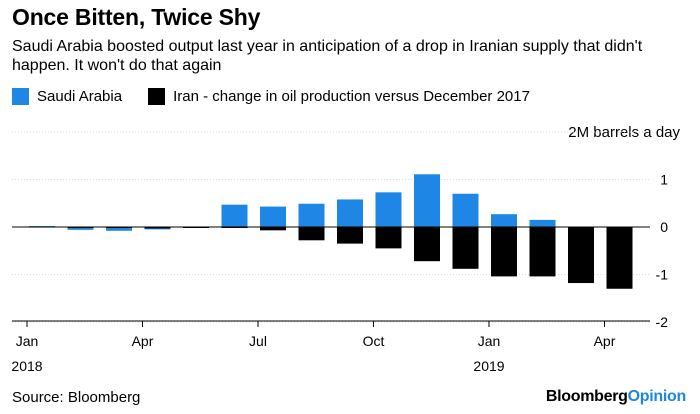 Image resolution: width=700 pixels, height=414 pixels. Describe the element at coordinates (80, 96) in the screenshot. I see `legend-label-saudi: Saudi Arabia` at that location.